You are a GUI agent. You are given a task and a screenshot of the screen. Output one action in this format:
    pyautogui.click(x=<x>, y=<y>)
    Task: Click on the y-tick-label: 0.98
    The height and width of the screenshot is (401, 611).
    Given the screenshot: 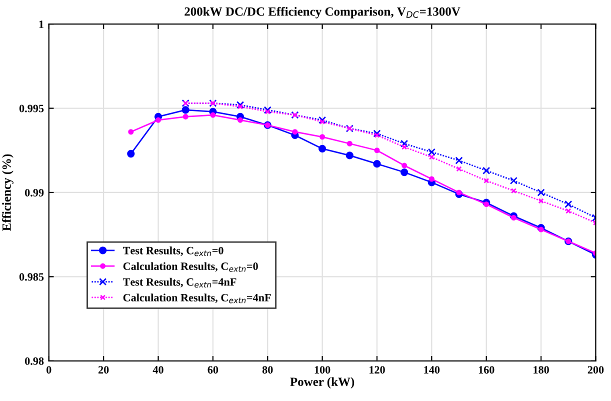 What is the action you would take?
    pyautogui.click(x=34, y=361)
    